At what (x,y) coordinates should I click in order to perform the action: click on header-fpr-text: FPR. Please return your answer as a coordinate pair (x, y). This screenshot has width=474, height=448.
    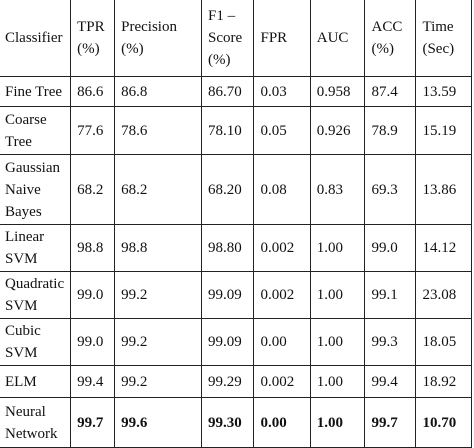
    Looking at the image, I should click on (274, 37).